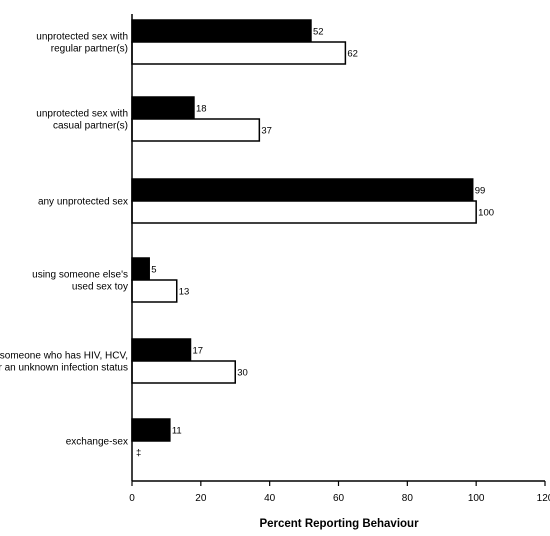 The image size is (550, 536). I want to click on value-label-series2-cat1: 62, so click(352, 54).